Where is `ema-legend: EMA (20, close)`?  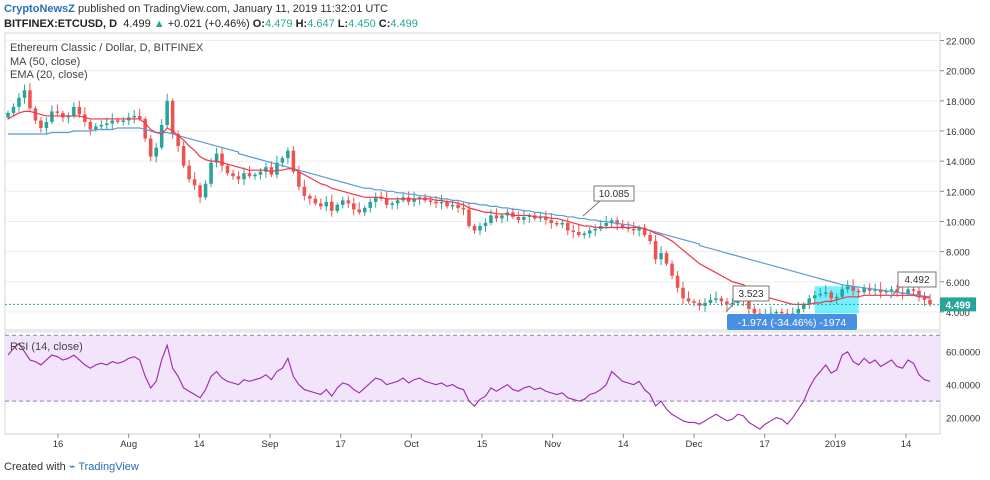
ema-legend: EMA (20, close) is located at coordinates (49, 75).